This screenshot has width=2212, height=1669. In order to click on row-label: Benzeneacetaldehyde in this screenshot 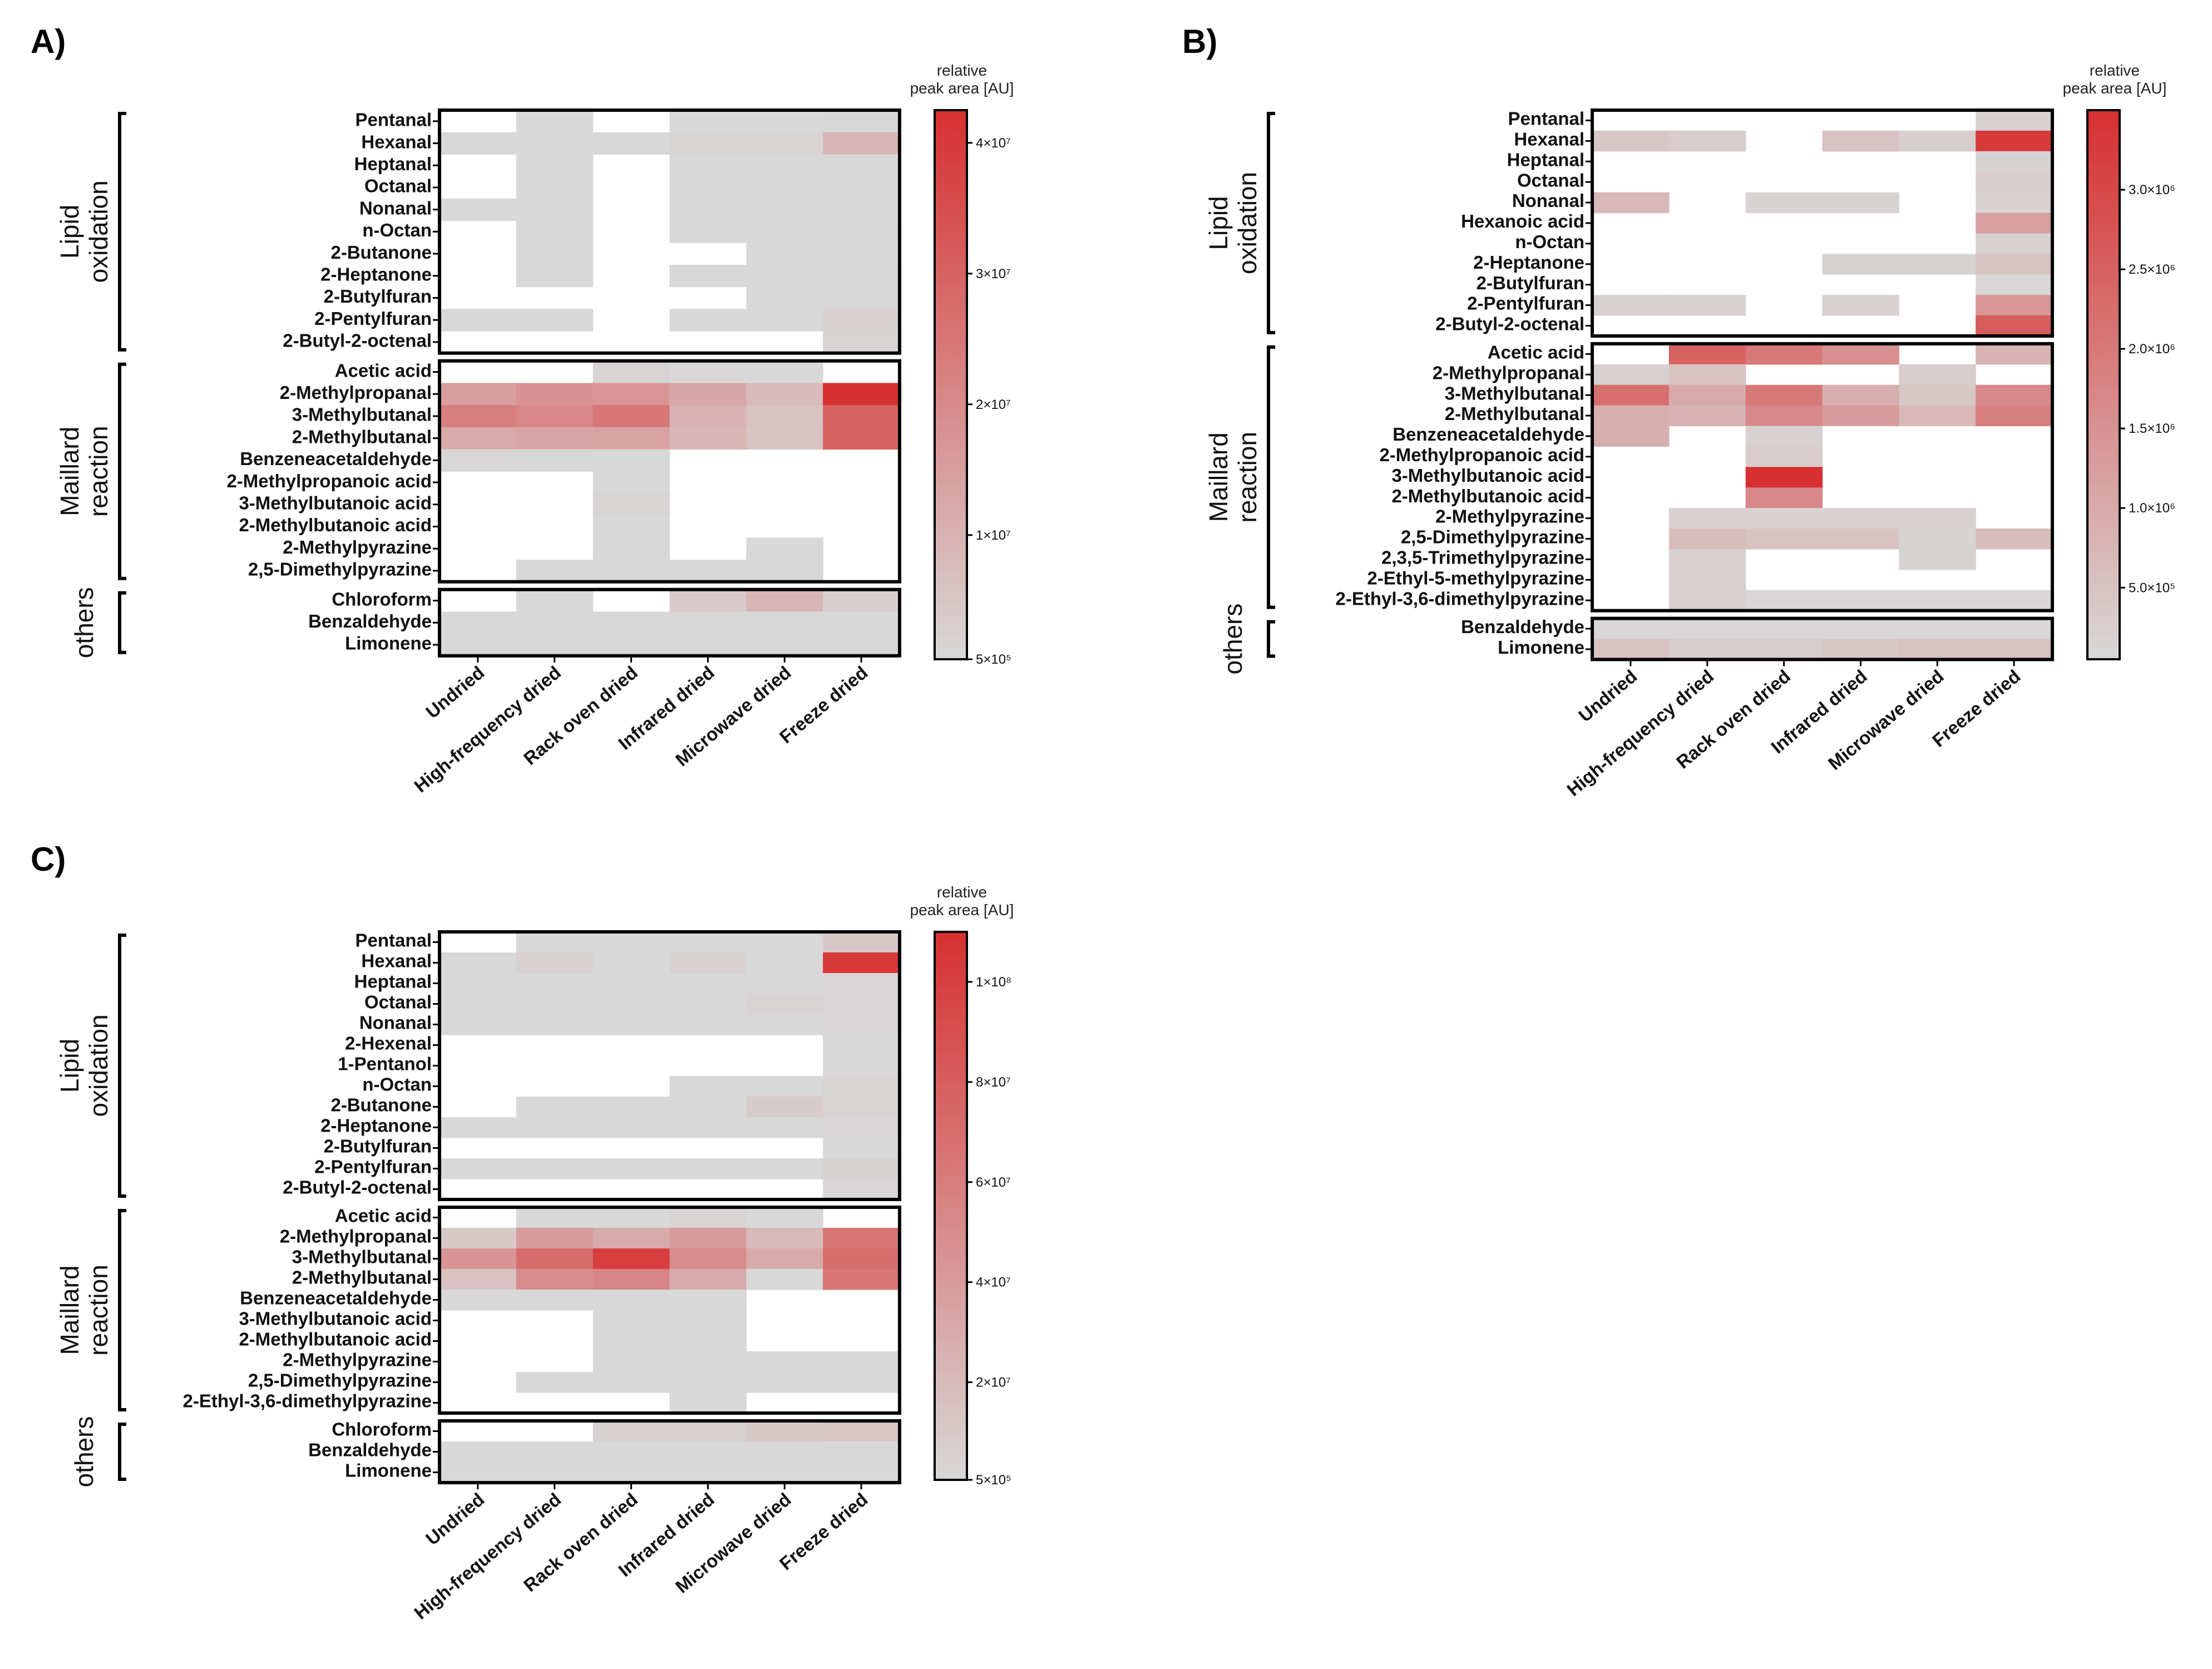, I will do `click(336, 458)`.